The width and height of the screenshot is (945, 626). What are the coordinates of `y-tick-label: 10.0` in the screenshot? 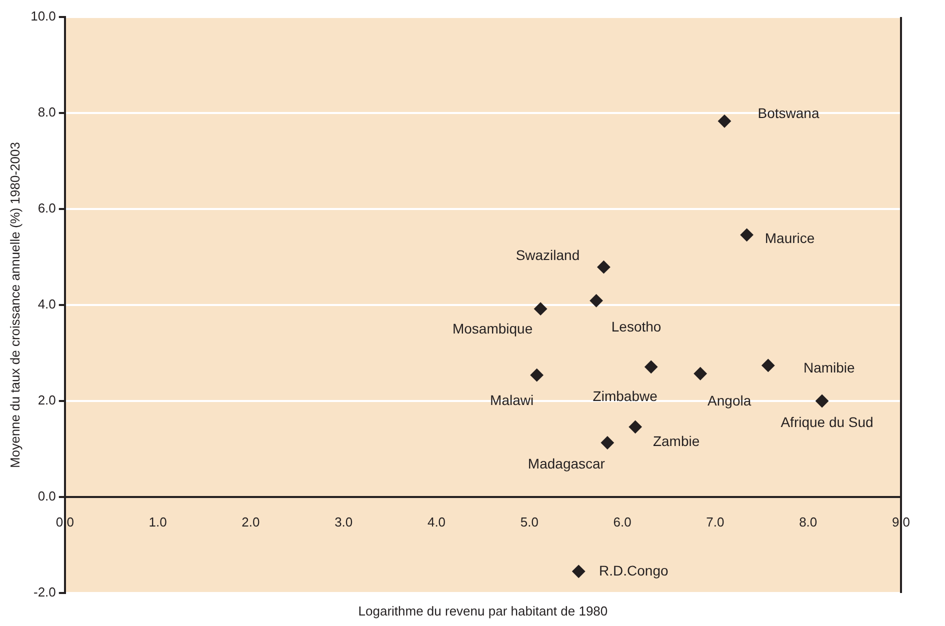 It's located at (43, 16).